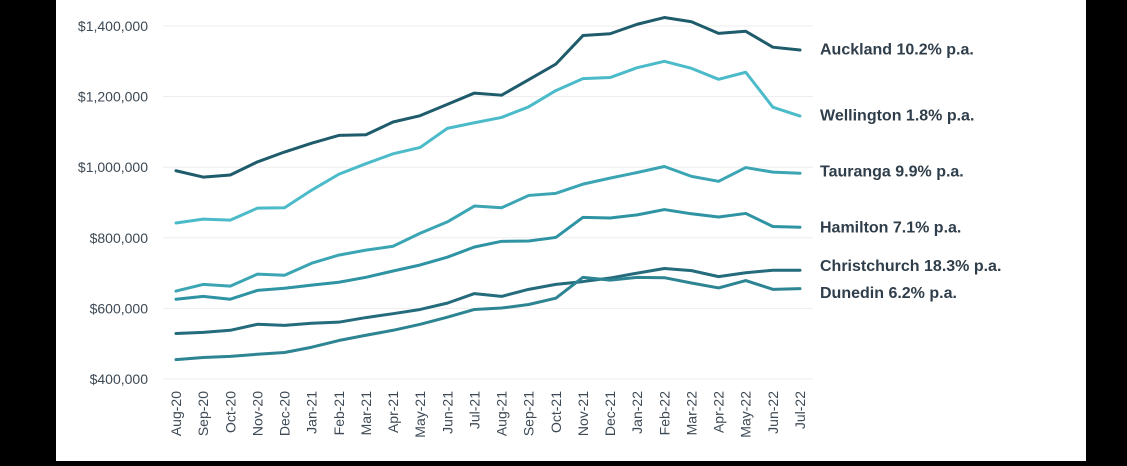  Describe the element at coordinates (637, 412) in the screenshot. I see `x-axis-tick-label: Jan-22` at that location.